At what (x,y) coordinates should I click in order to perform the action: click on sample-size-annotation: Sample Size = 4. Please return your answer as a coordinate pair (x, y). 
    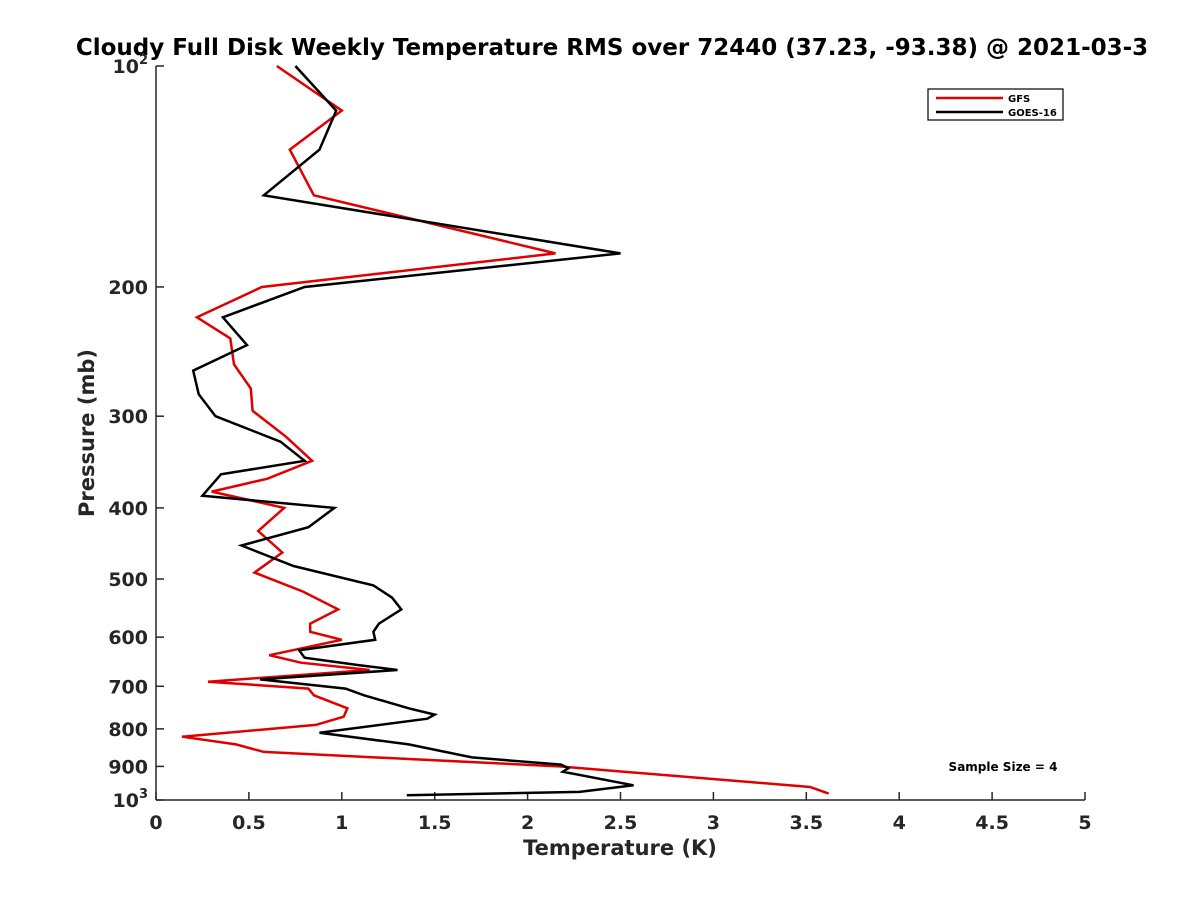
    Looking at the image, I should click on (1003, 767).